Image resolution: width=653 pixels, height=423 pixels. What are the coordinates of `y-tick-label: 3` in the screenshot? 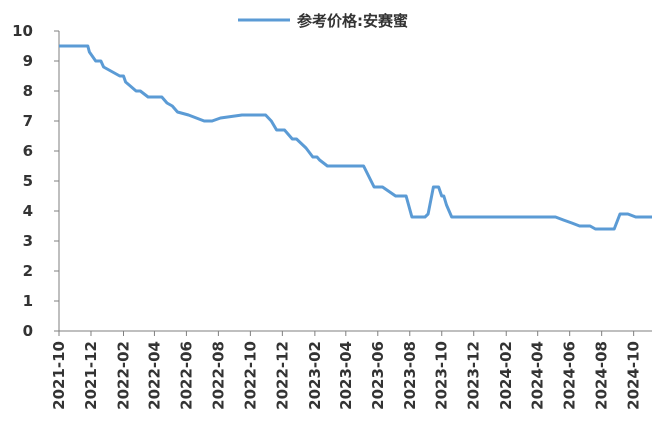 It's located at (28, 241).